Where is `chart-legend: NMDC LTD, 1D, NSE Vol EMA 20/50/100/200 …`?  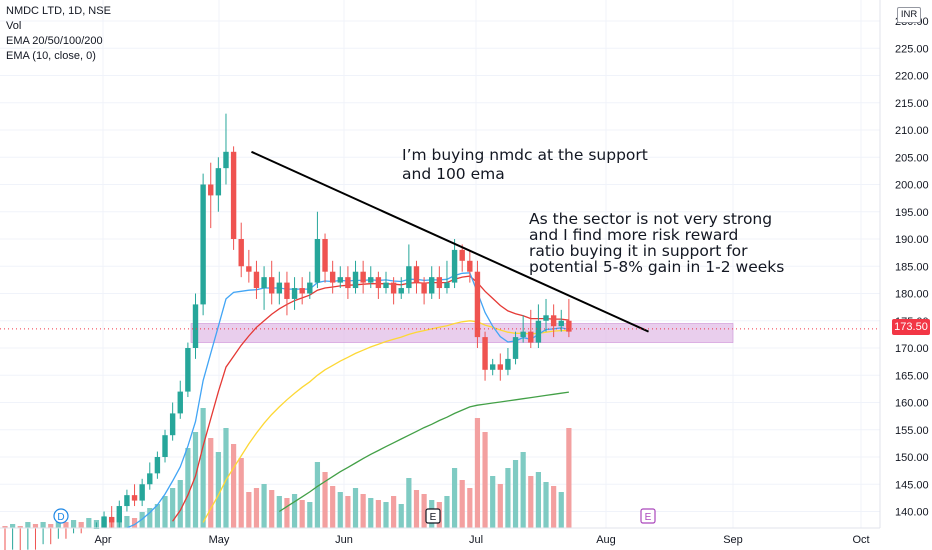
chart-legend: NMDC LTD, 1D, NSE Vol EMA 20/50/100/200 … is located at coordinates (58, 34).